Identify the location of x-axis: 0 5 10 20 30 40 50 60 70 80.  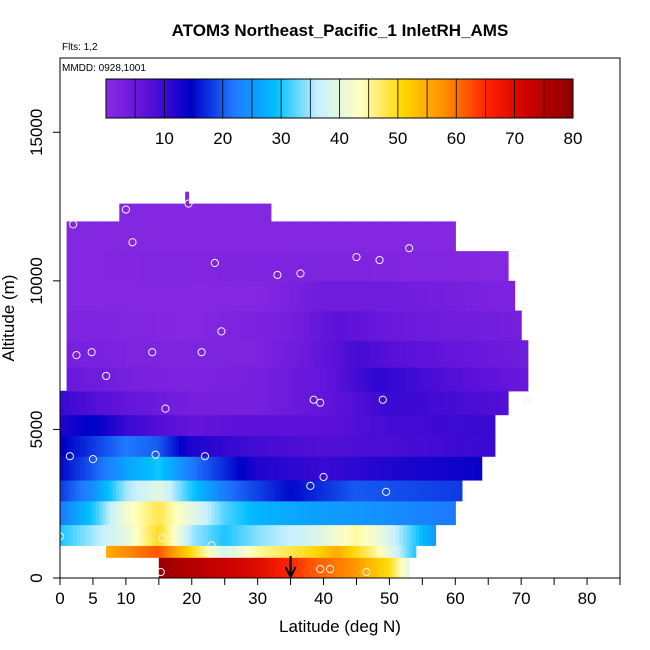
(338, 593).